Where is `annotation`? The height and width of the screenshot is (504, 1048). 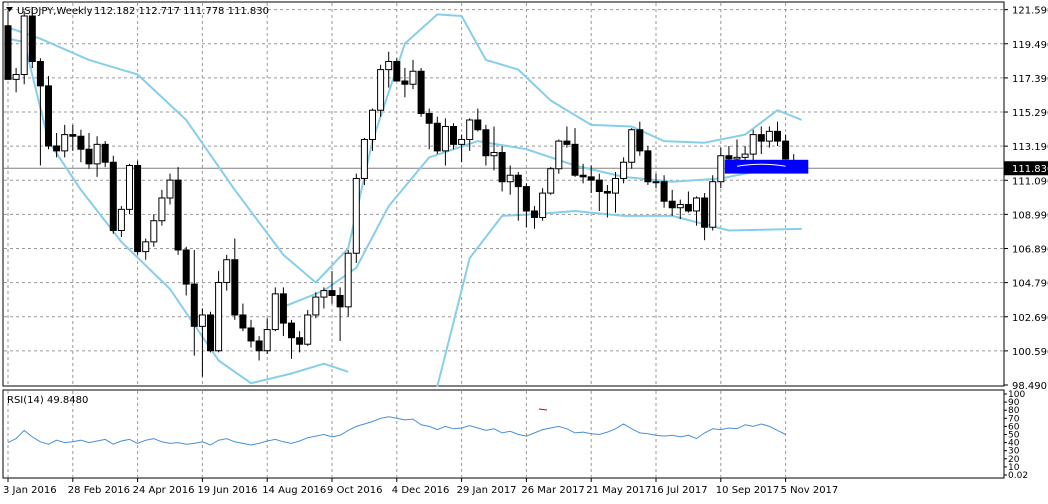
annotation is located at coordinates (766, 166).